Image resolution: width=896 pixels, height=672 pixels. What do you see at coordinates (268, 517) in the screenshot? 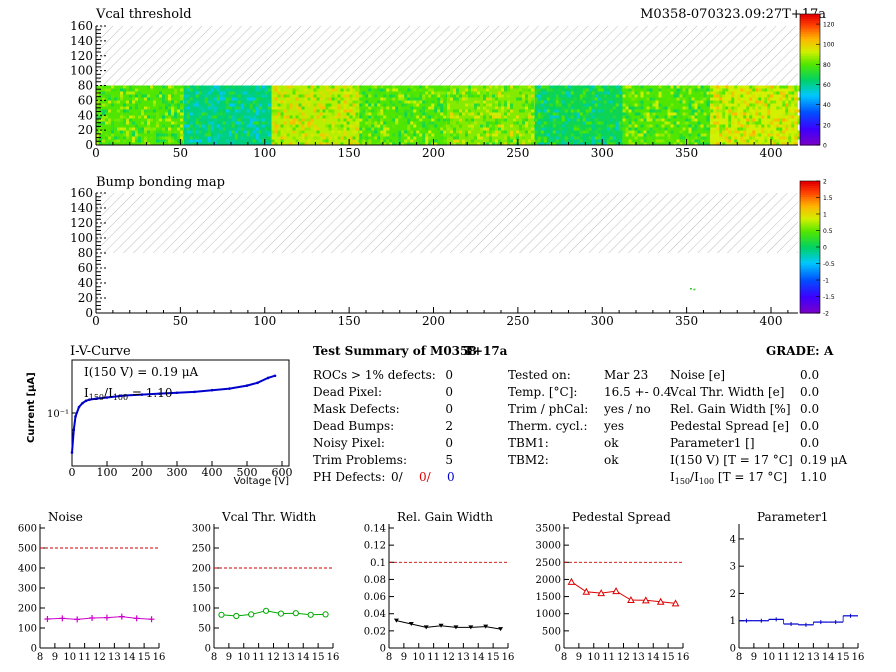
I see `chart-title: Vcal Thr. Width` at bounding box center [268, 517].